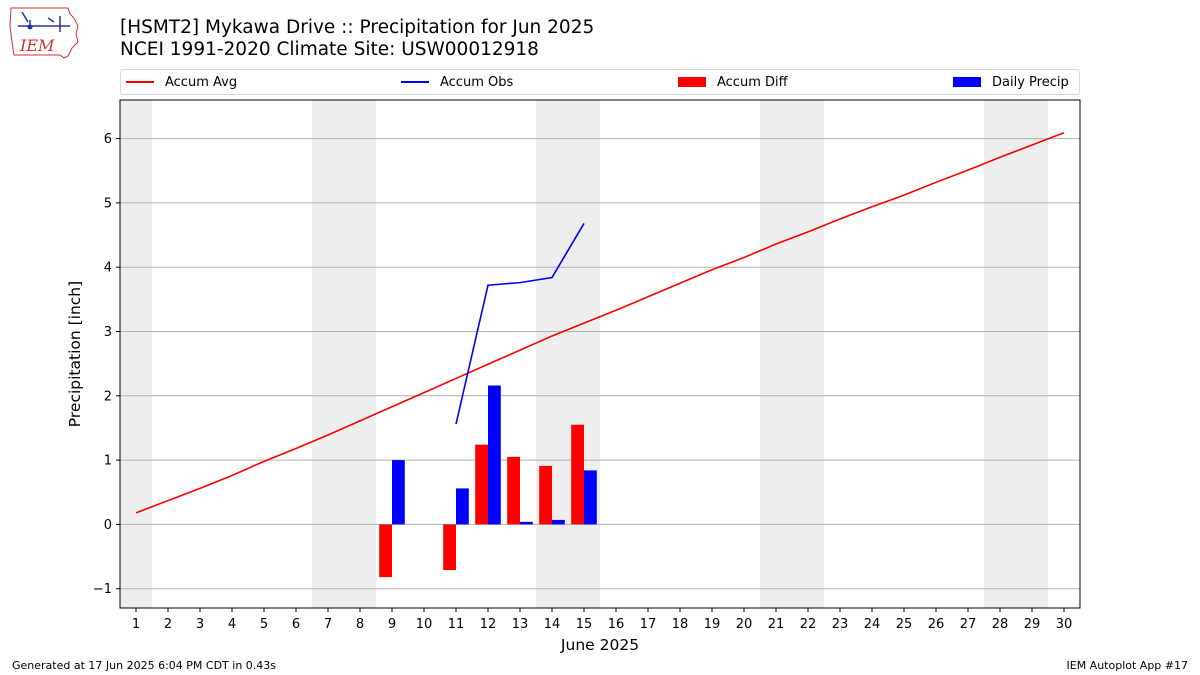  Describe the element at coordinates (872, 624) in the screenshot. I see `x-tick-label: 24` at that location.